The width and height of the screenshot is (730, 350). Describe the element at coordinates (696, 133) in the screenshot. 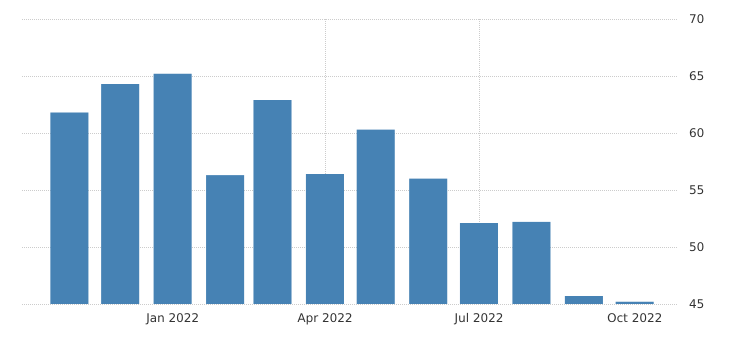

I see `y-tick-label: 60` at that location.